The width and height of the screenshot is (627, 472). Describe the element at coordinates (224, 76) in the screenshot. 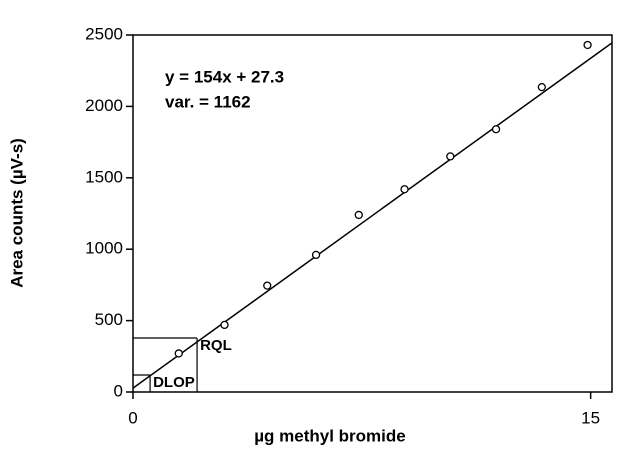

I see `equation: y = 154x + 27.3` at that location.